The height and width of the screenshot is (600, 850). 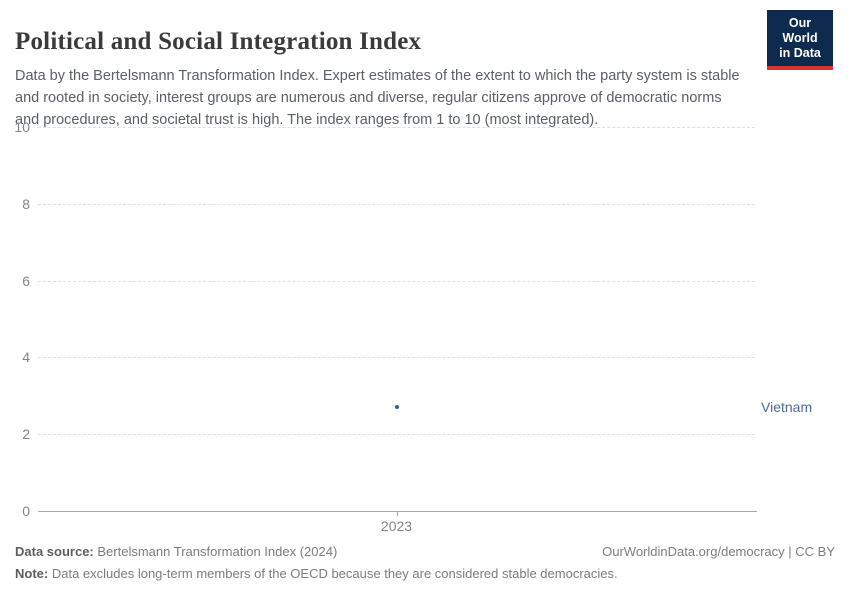 I want to click on entity-label: Vietnam, so click(x=787, y=407).